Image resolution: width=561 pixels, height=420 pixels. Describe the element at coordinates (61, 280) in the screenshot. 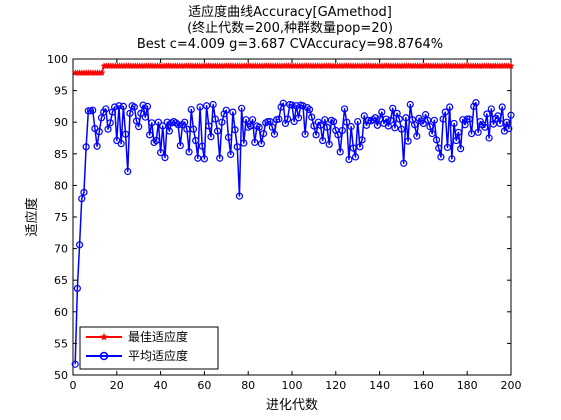

I see `y-tick-label: 65` at that location.